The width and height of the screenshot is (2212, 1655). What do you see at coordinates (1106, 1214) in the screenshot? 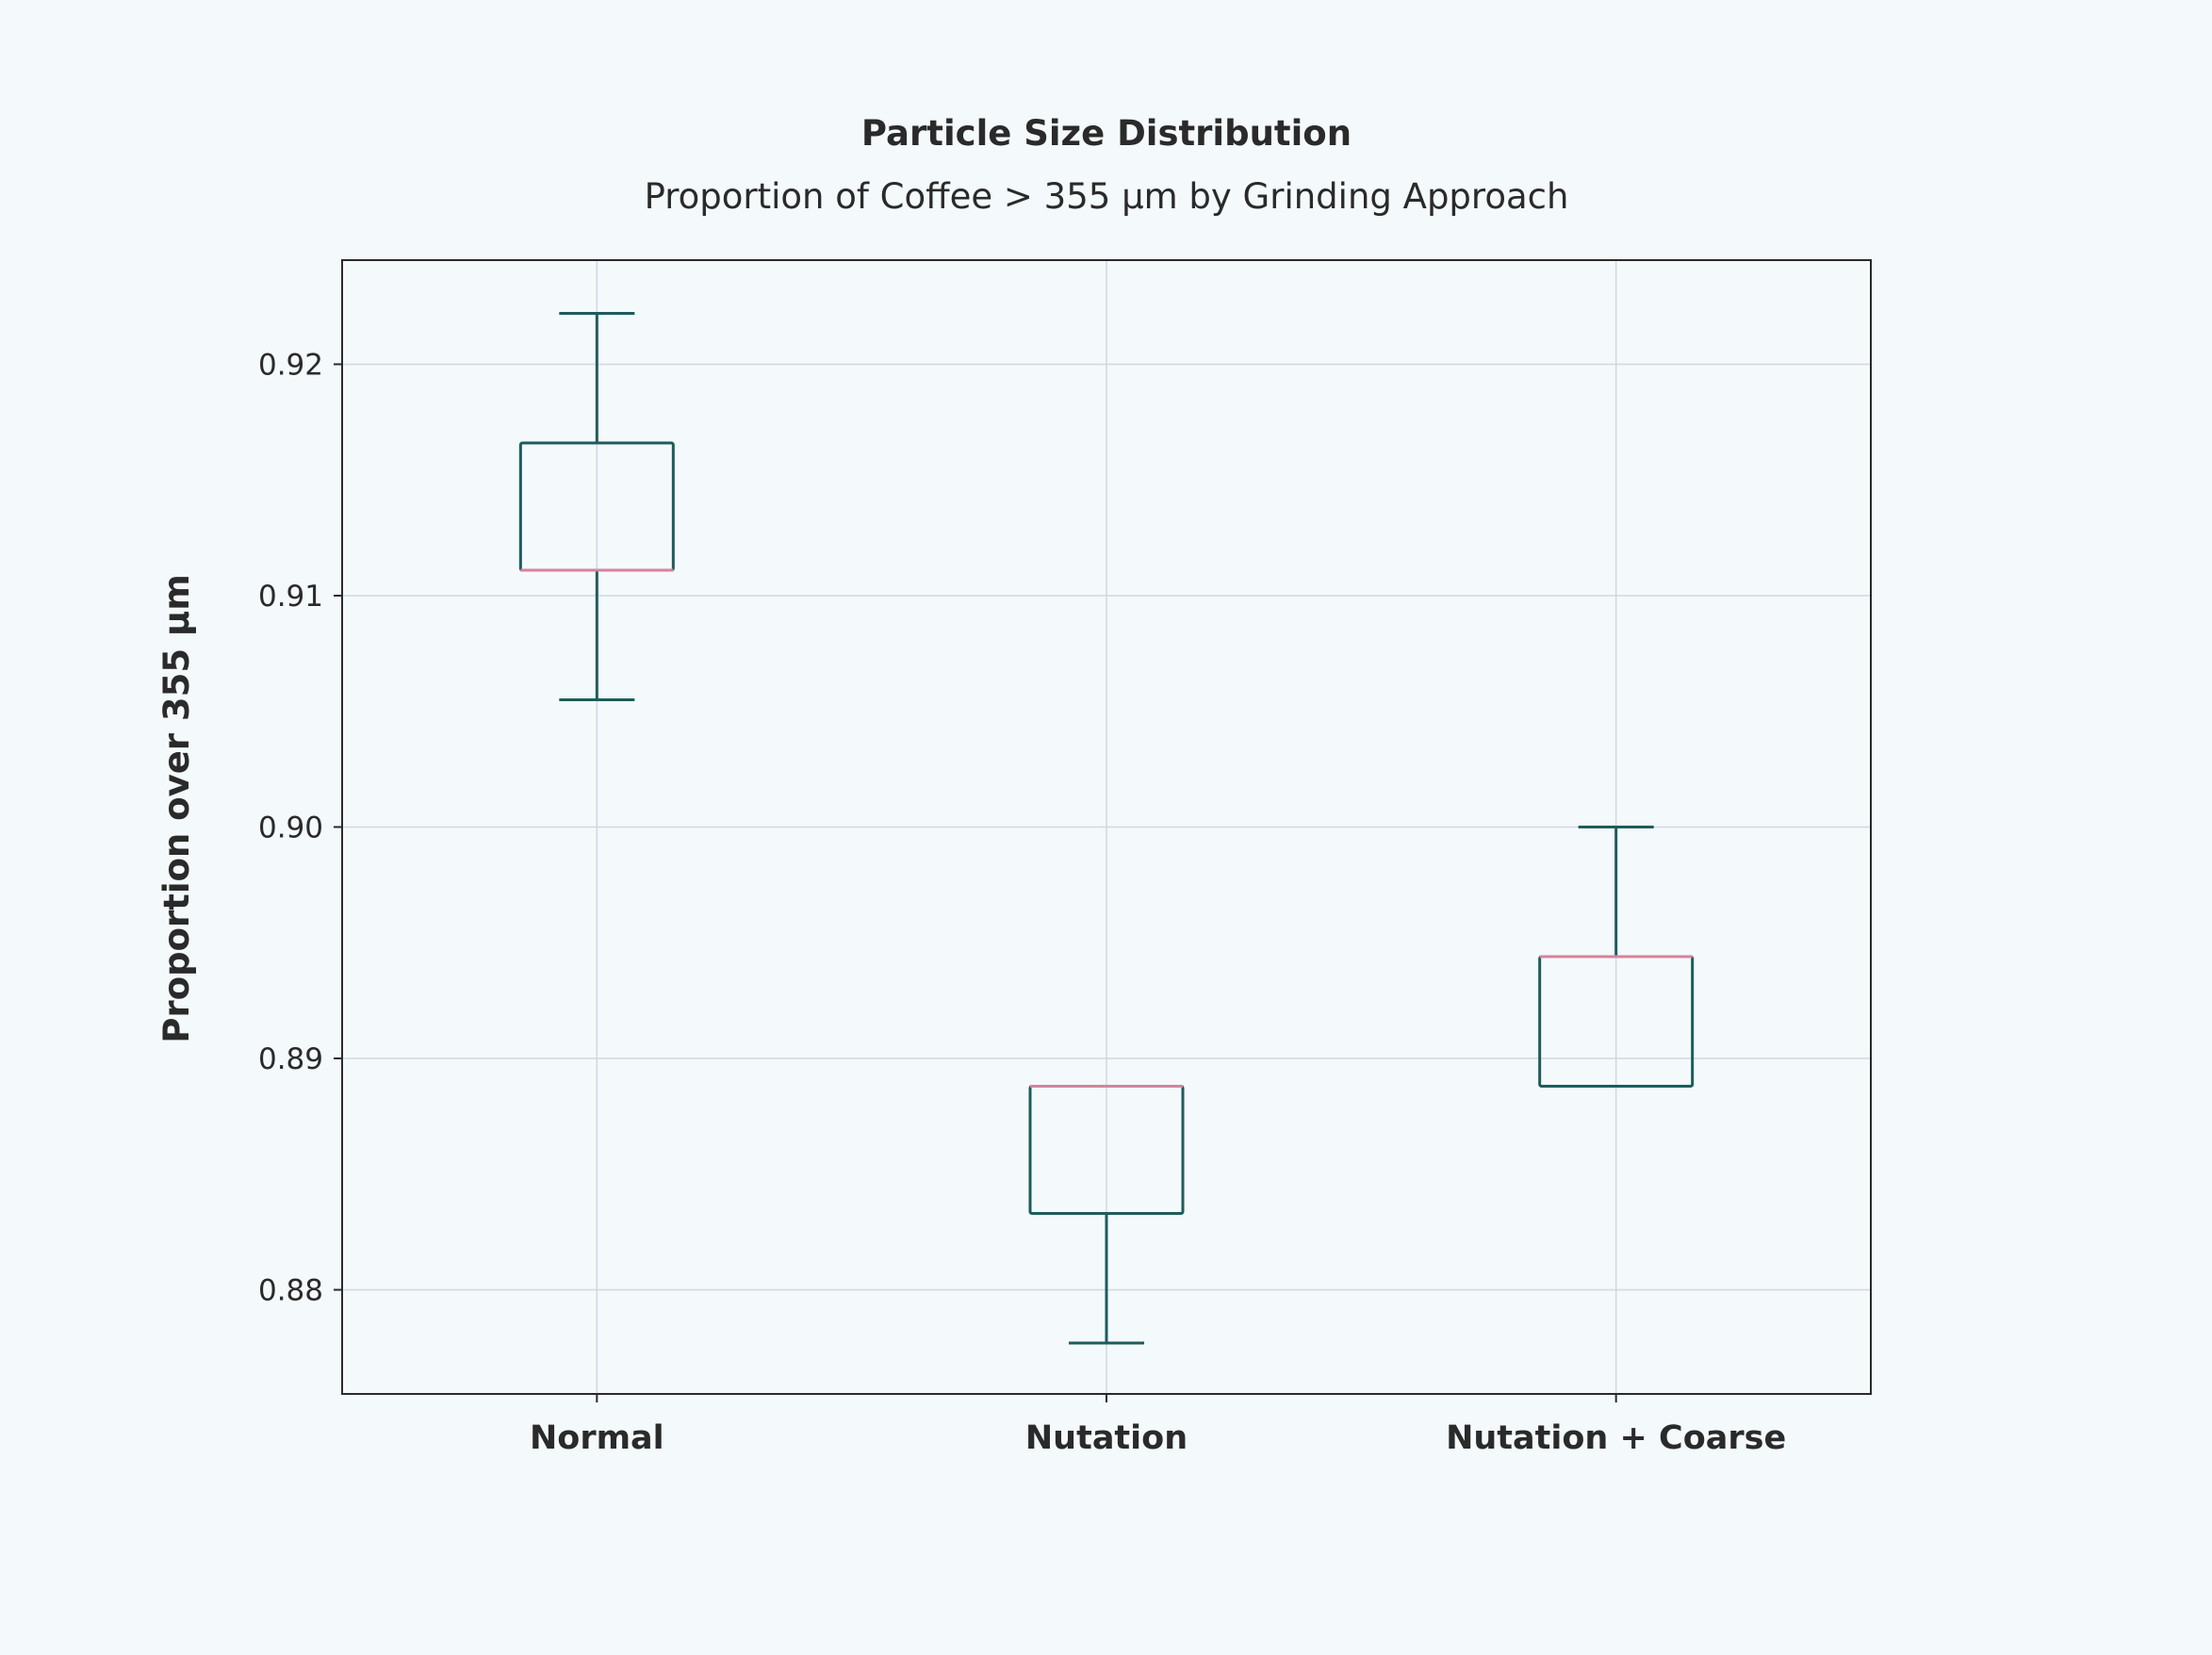
I see `box-nutation` at bounding box center [1106, 1214].